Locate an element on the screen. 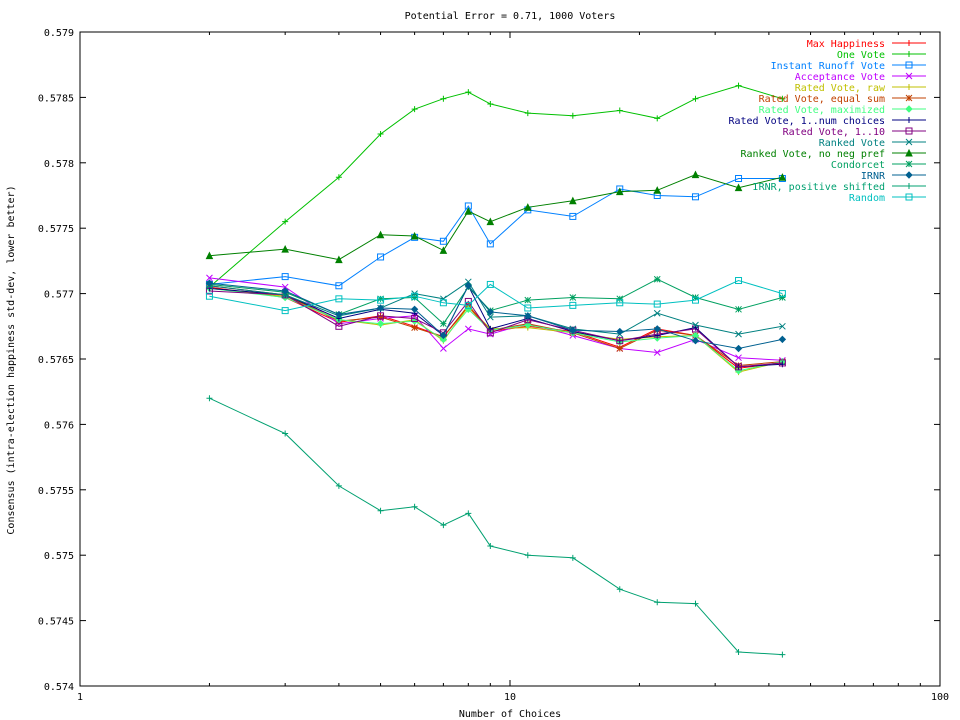  legend-label: Max Happiness is located at coordinates (846, 44).